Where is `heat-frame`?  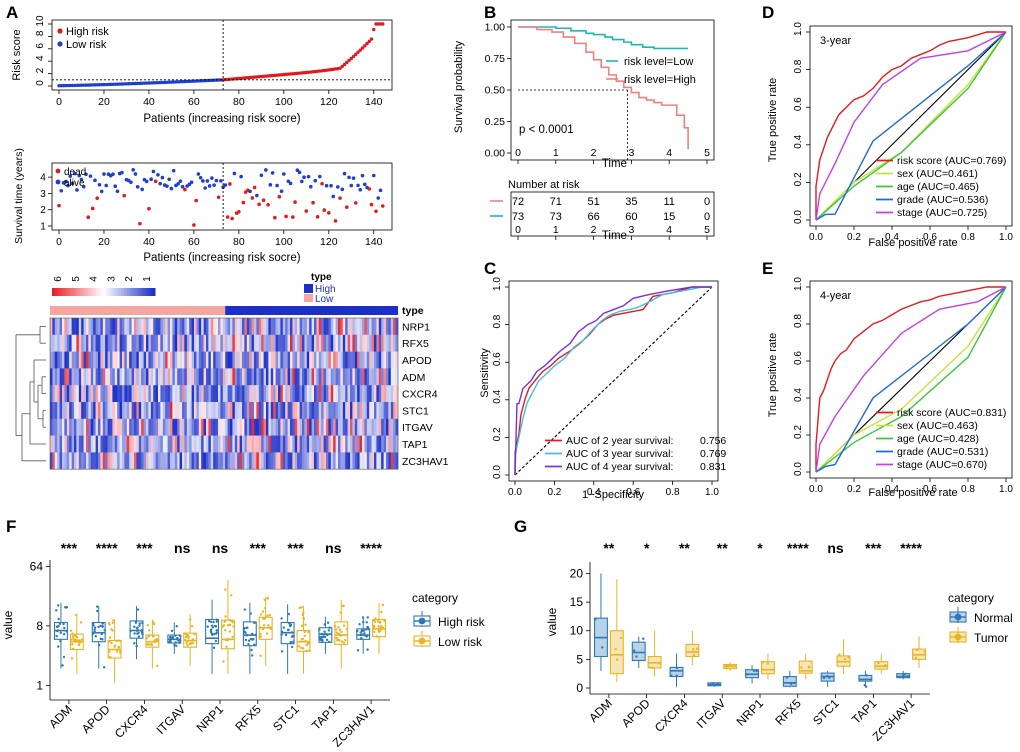
heat-frame is located at coordinates (224, 393).